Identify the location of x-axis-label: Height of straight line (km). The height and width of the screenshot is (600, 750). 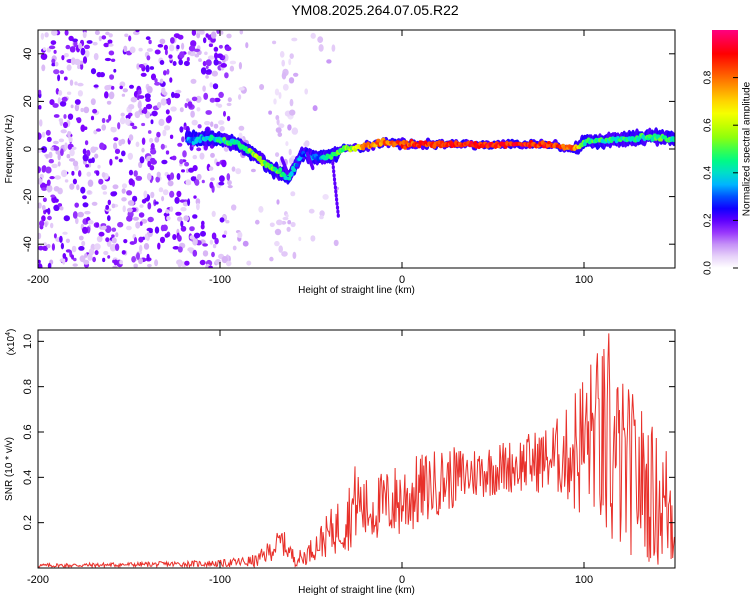
(356, 290).